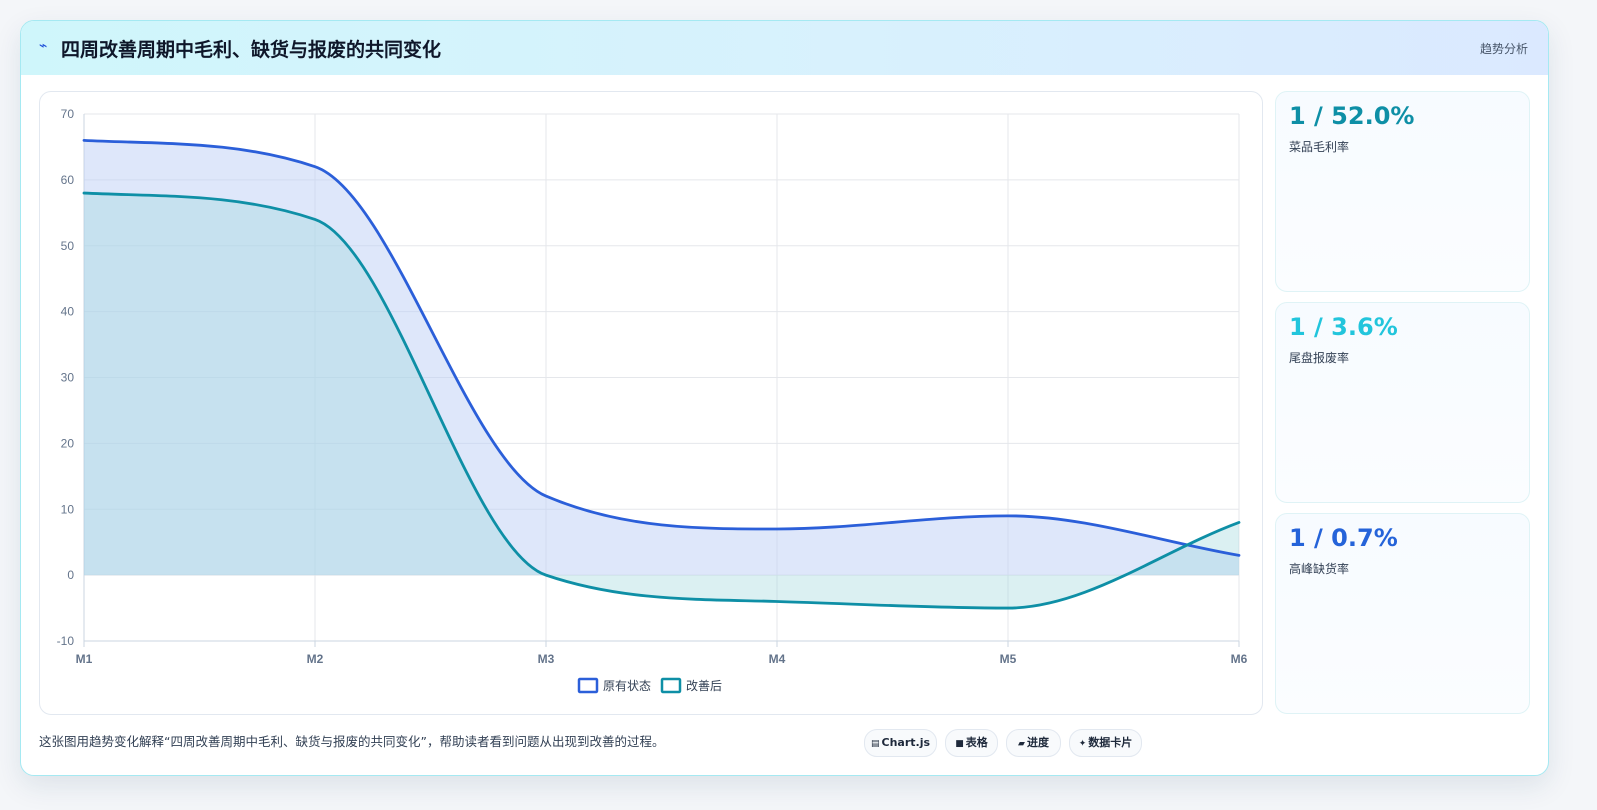  What do you see at coordinates (1239, 659) in the screenshot?
I see `x-tick-label: M6` at bounding box center [1239, 659].